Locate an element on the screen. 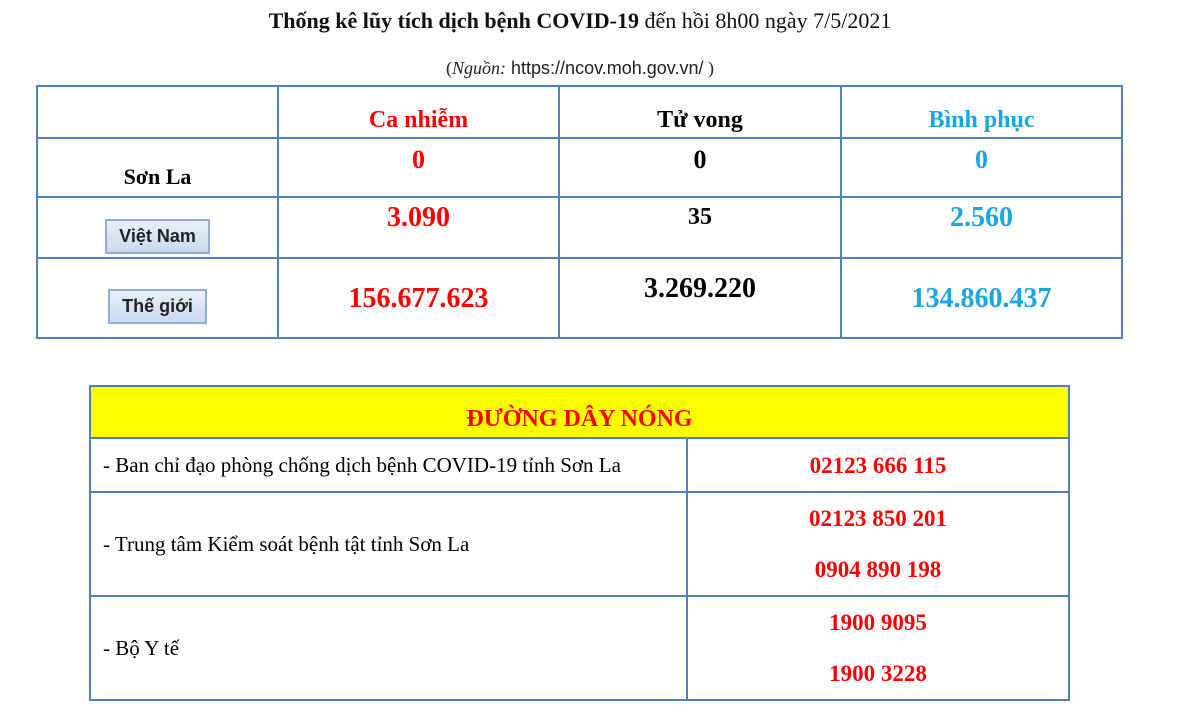 The image size is (1200, 715). header-recovered: Bình phục is located at coordinates (981, 112).